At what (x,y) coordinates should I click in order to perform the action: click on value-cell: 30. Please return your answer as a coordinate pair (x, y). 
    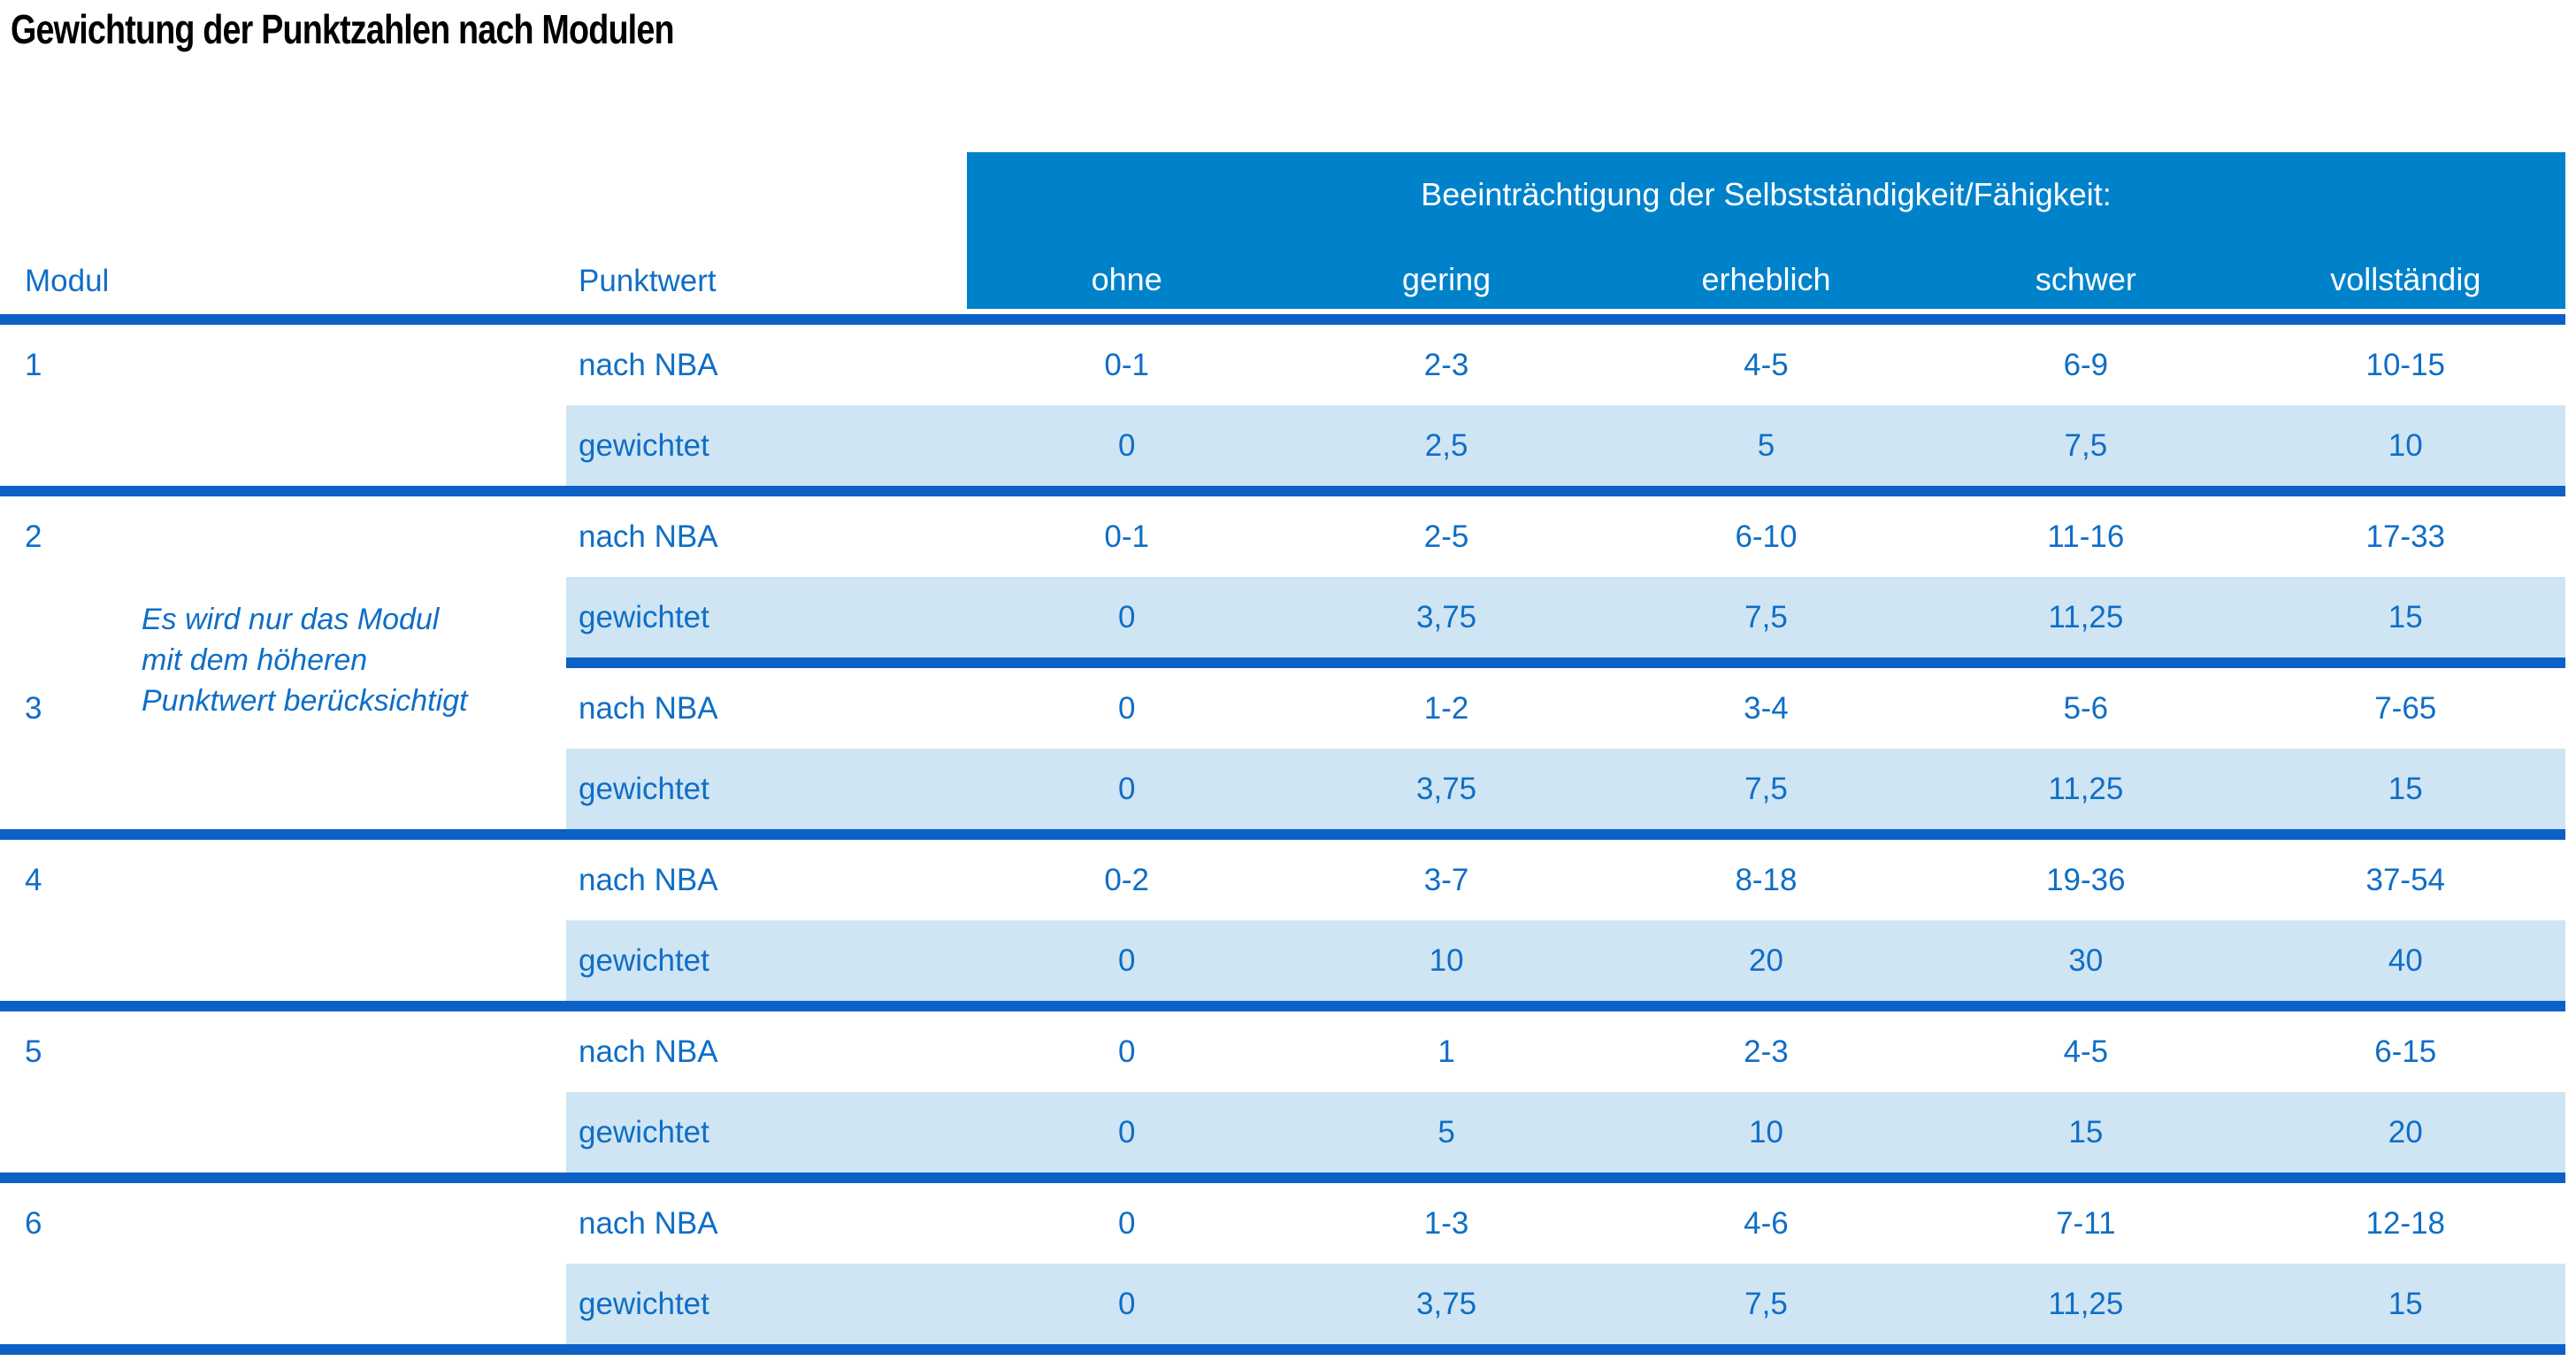
    Looking at the image, I should click on (2086, 960).